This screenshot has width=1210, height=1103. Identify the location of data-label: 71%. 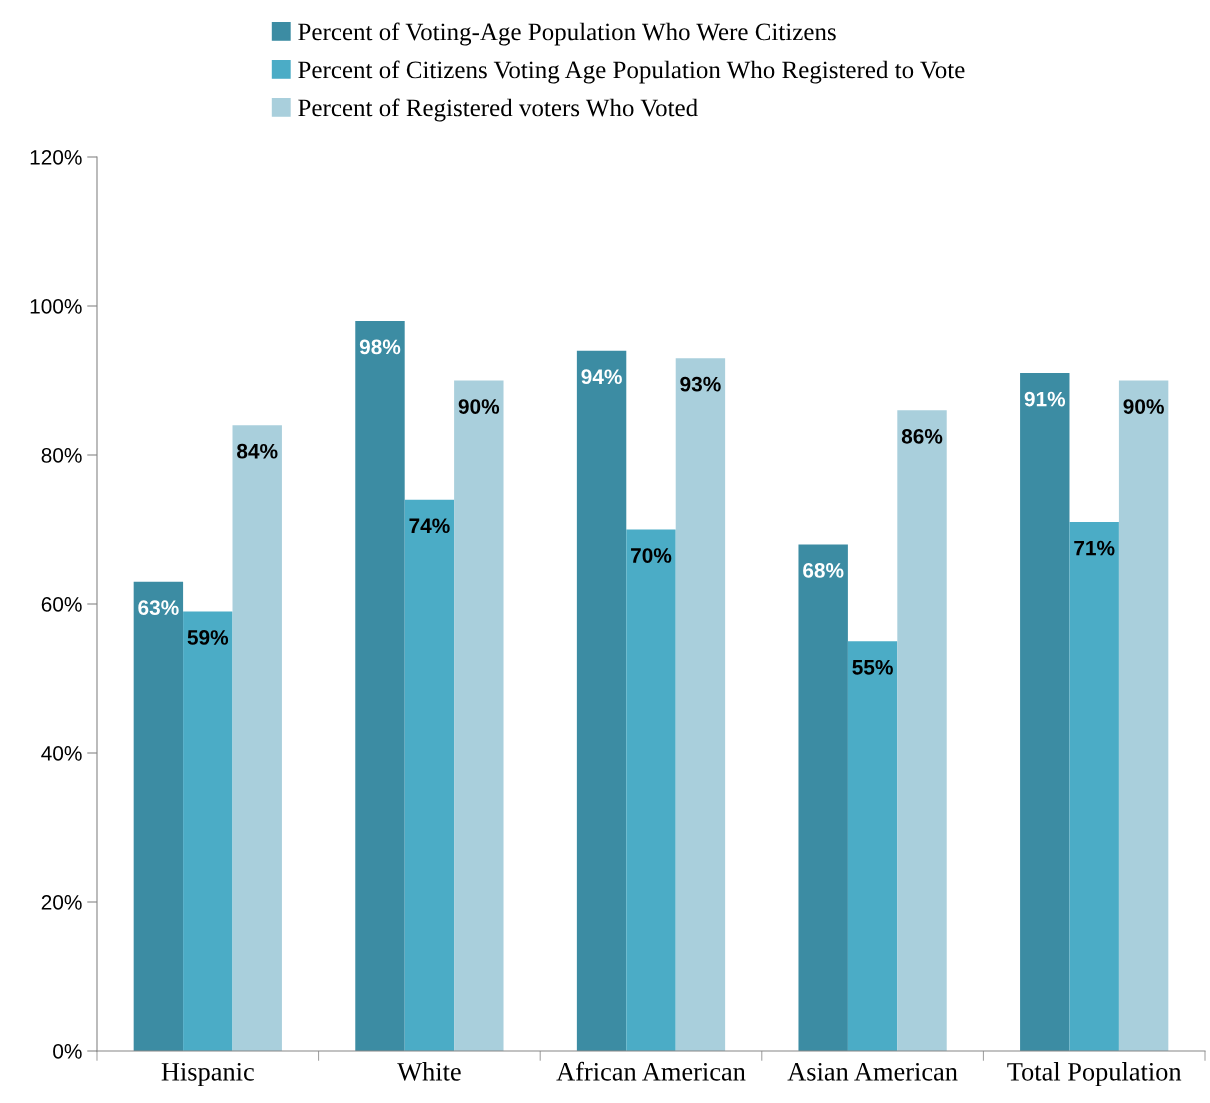
(1094, 548).